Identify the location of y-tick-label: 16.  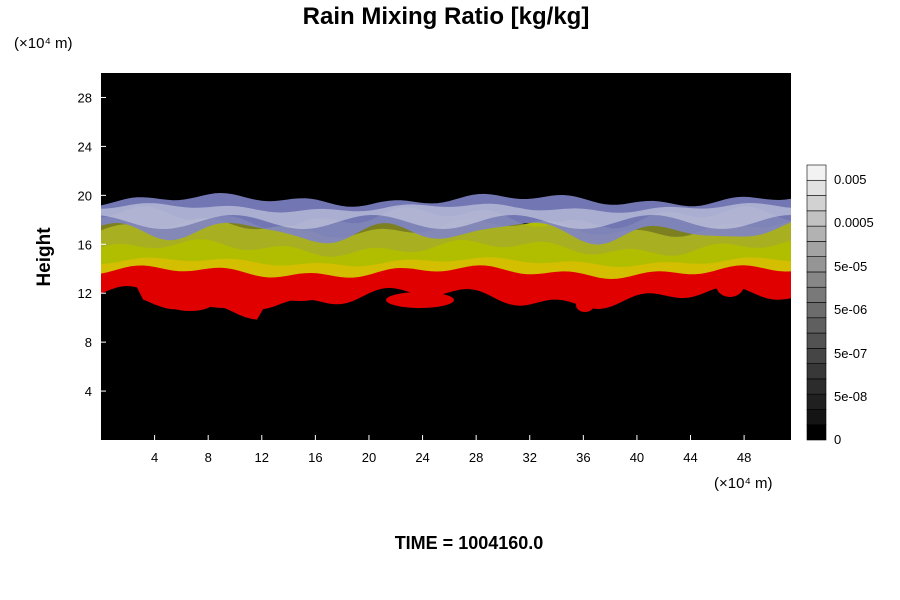
(85, 244).